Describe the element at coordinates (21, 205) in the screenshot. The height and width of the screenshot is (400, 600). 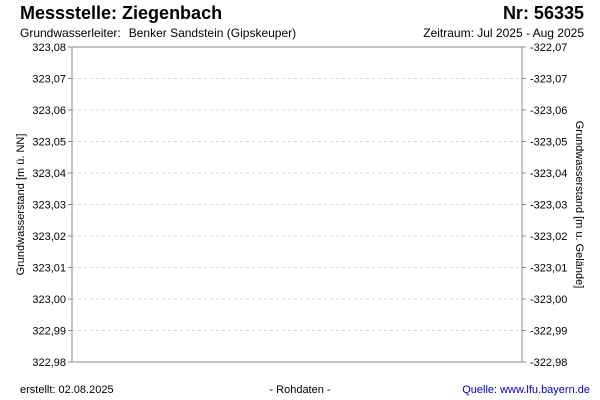
I see `left-axis-title: Grundwasserstand [m ü. NN]` at that location.